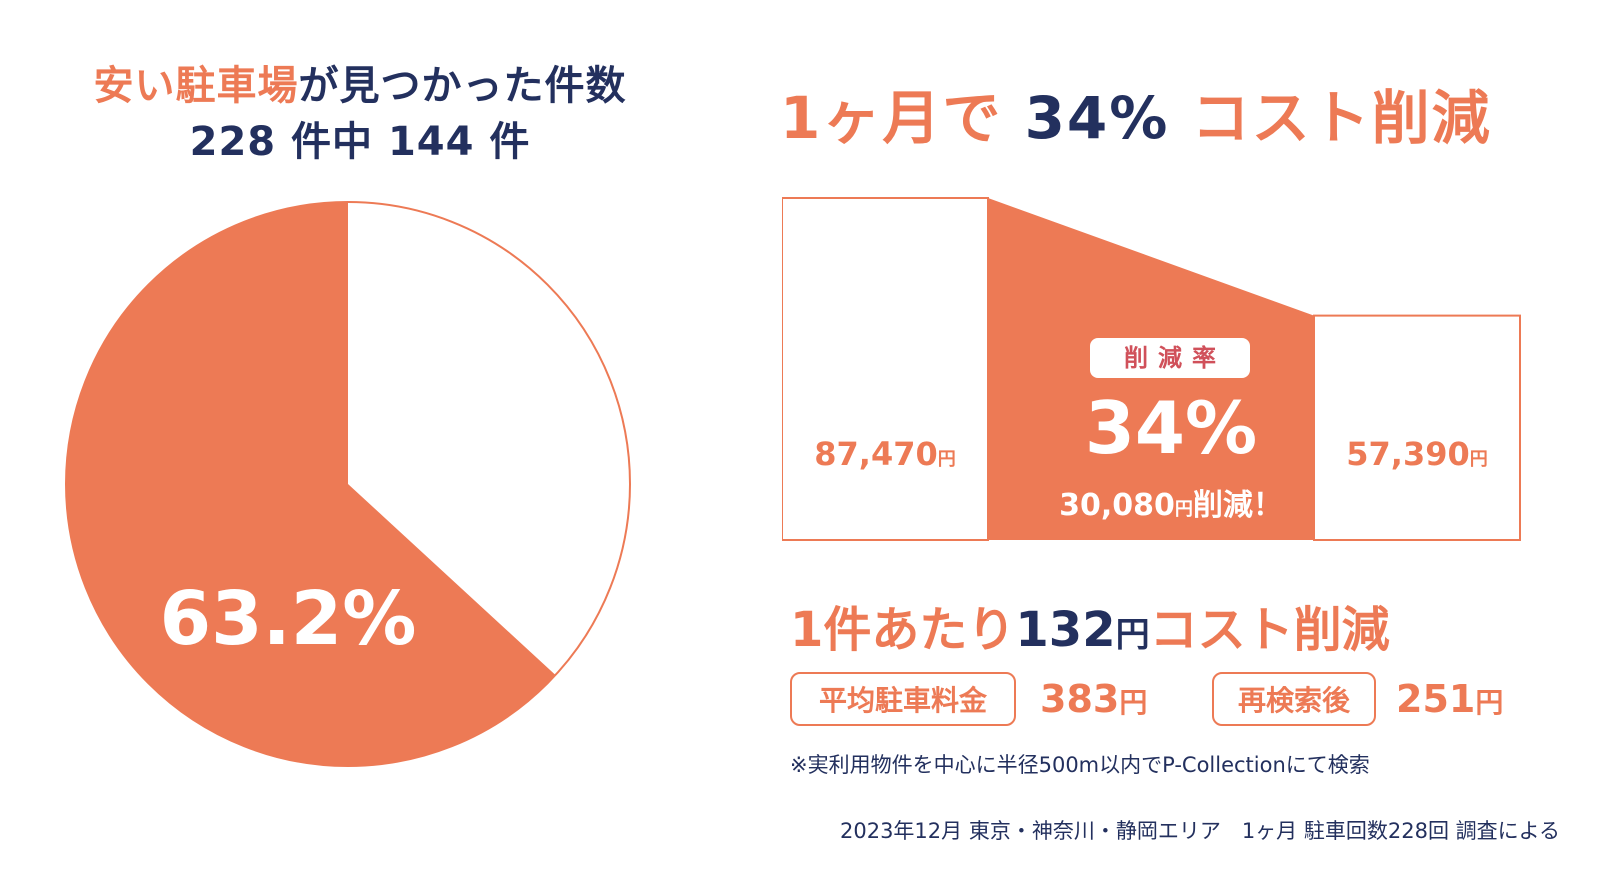 The image size is (1606, 884). I want to click on pie-title: 安い駐車場が見つかった件数 228 件中 144 件, so click(360, 114).